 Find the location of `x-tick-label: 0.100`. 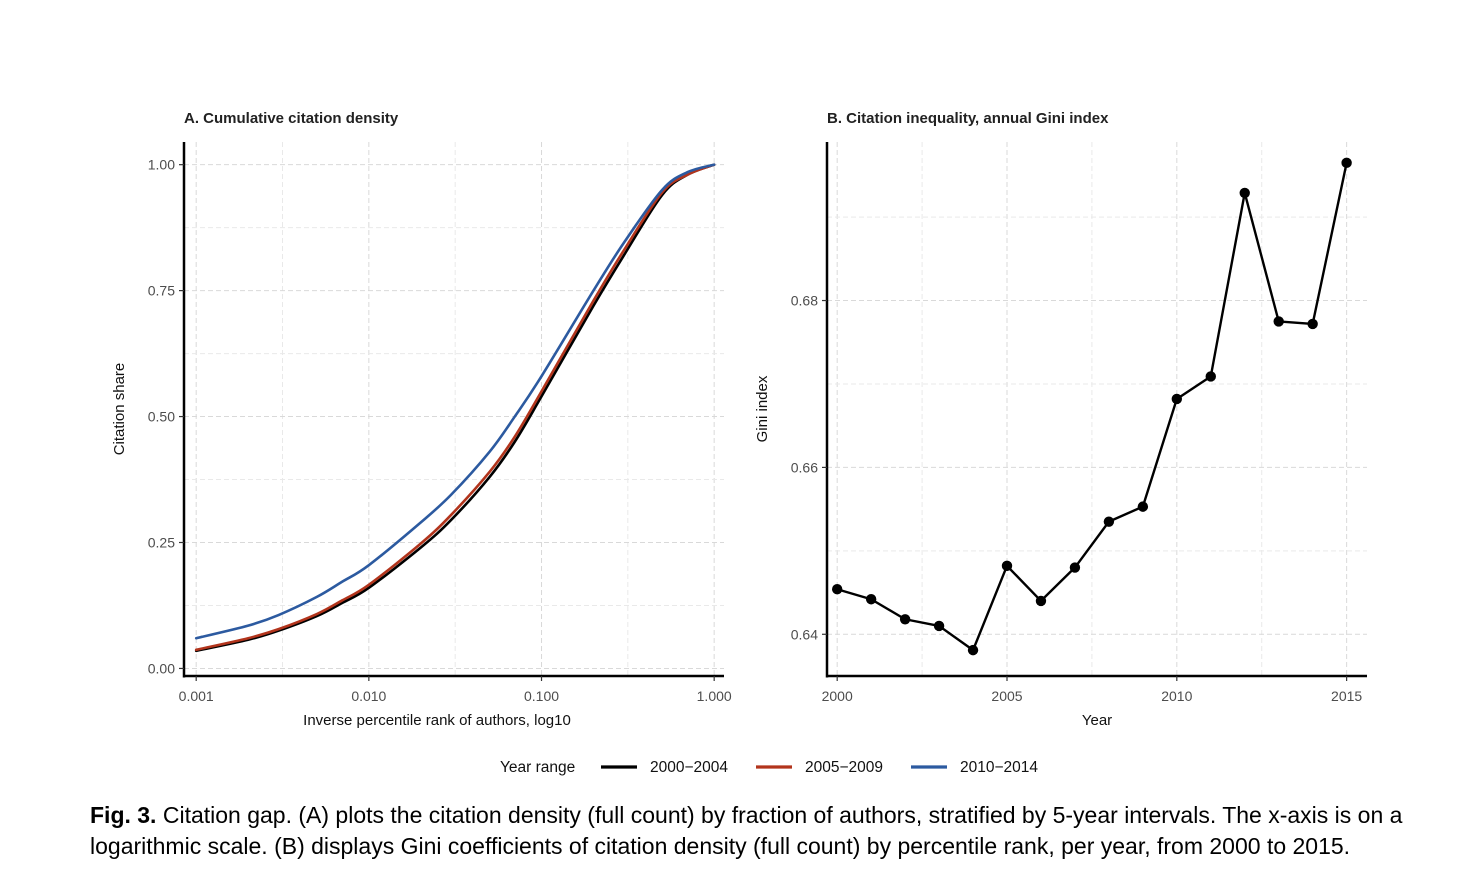

x-tick-label: 0.100 is located at coordinates (541, 696).